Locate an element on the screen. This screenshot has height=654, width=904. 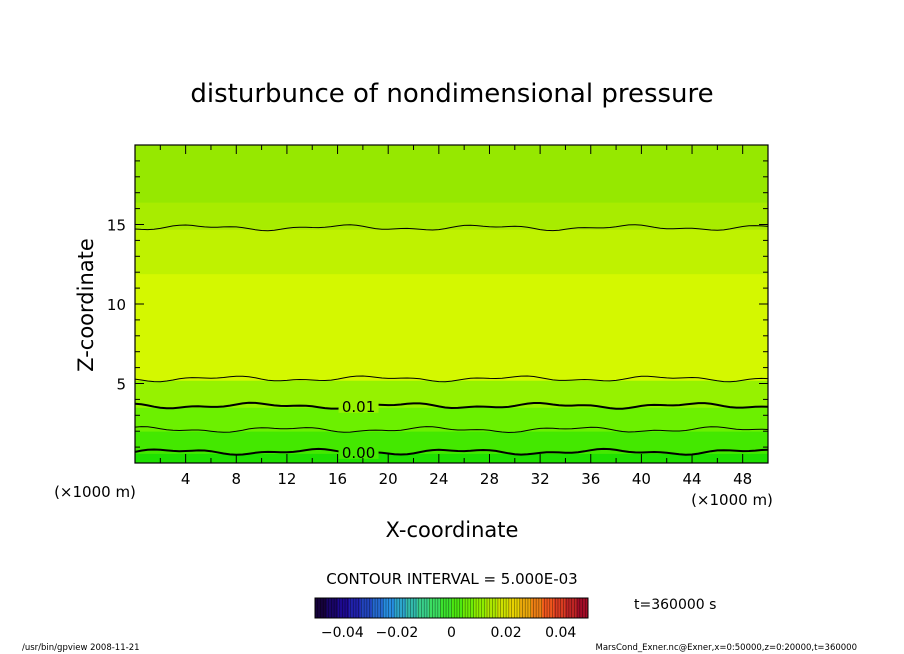
x-tick-label: 48 is located at coordinates (742, 479).